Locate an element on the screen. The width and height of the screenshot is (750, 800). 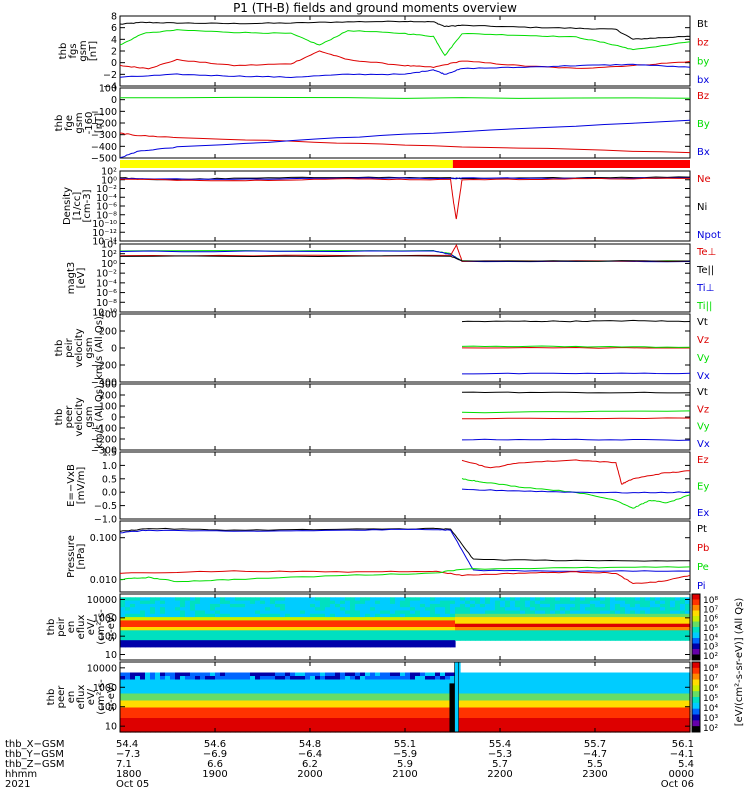
colorbar-frame is located at coordinates (696, 627).